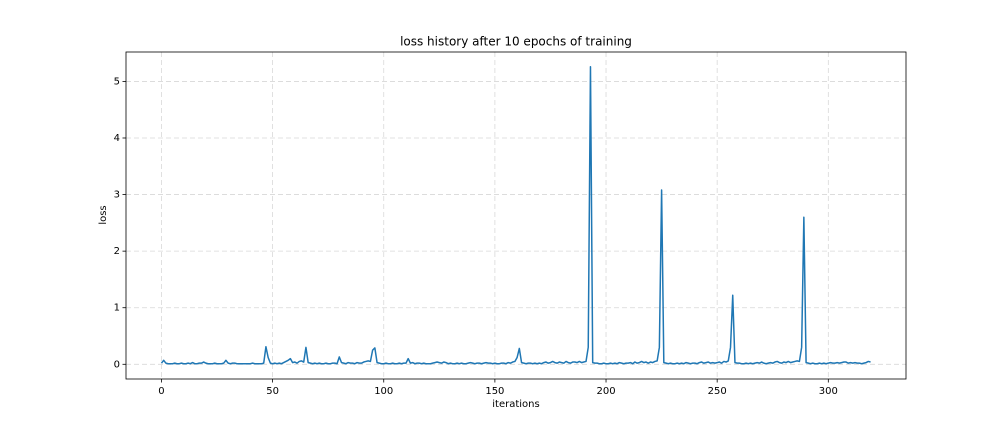 The height and width of the screenshot is (432, 1008). What do you see at coordinates (605, 391) in the screenshot?
I see `x-tick-label: 200` at bounding box center [605, 391].